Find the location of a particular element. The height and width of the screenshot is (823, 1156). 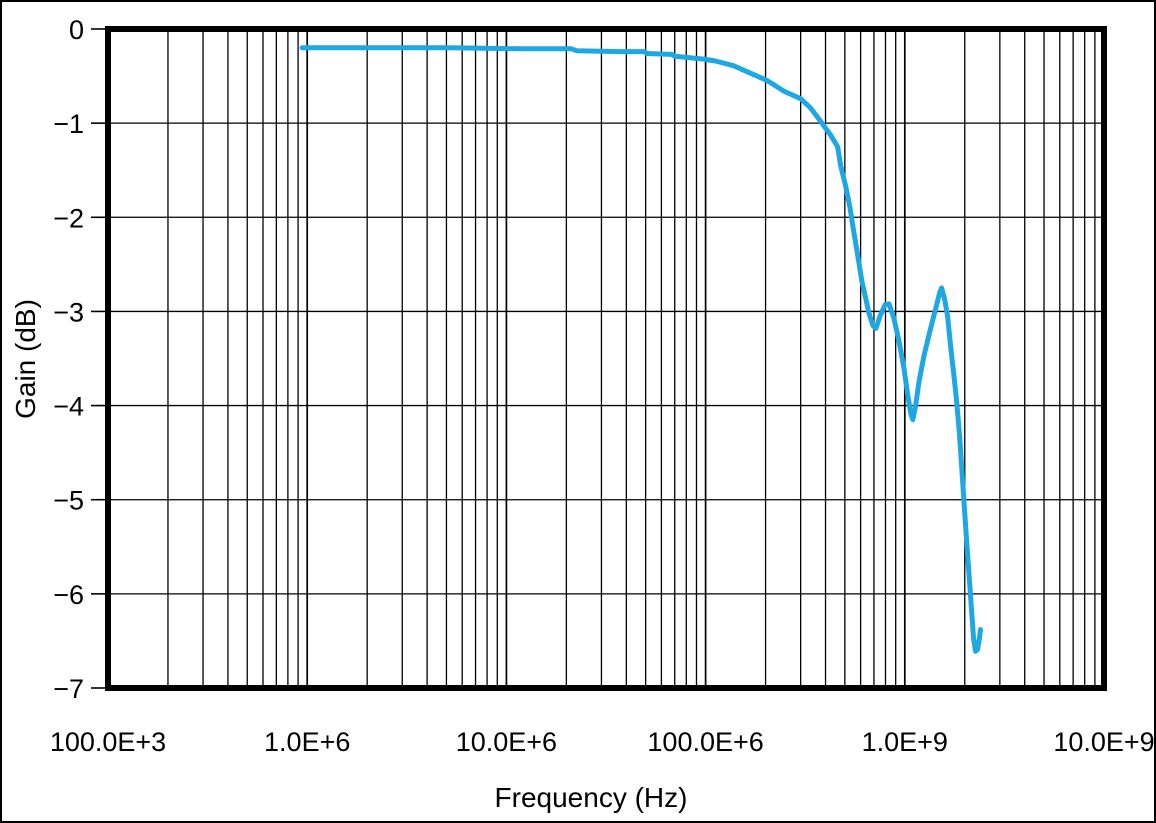

x-tick-label: 100.0E+3 is located at coordinates (108, 742).